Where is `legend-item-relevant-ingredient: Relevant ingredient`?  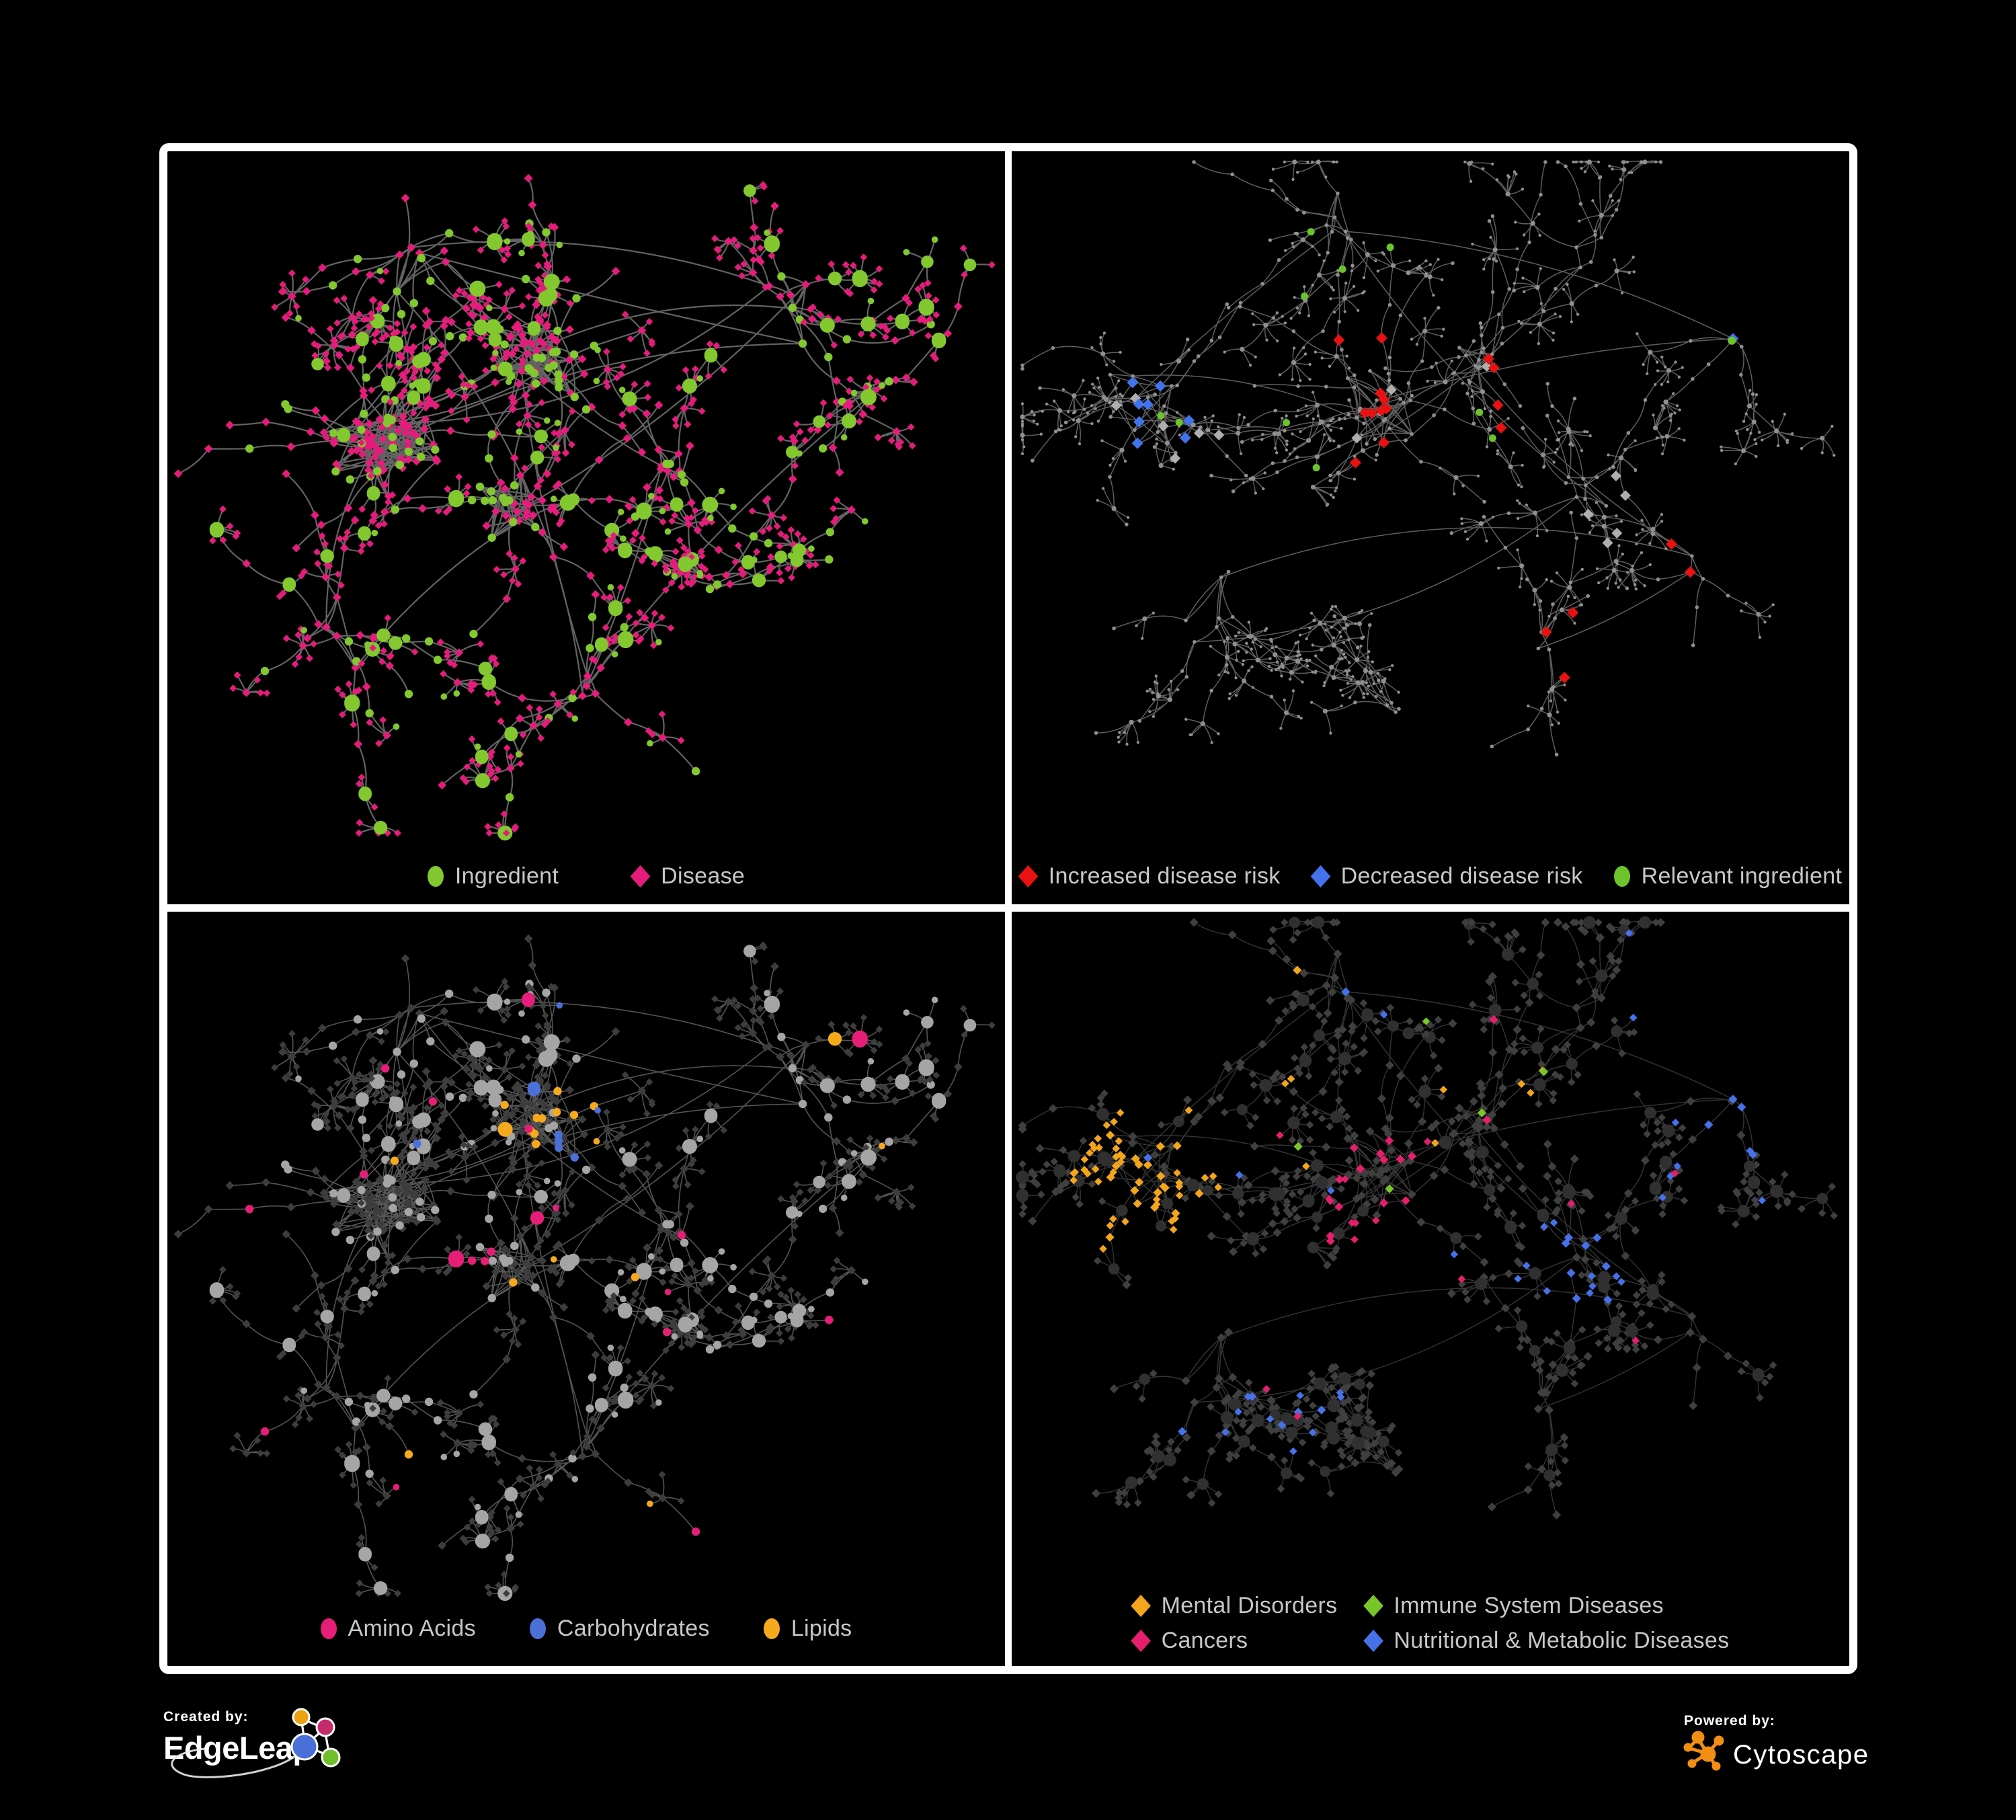 legend-item-relevant-ingredient: Relevant ingredient is located at coordinates (1728, 876).